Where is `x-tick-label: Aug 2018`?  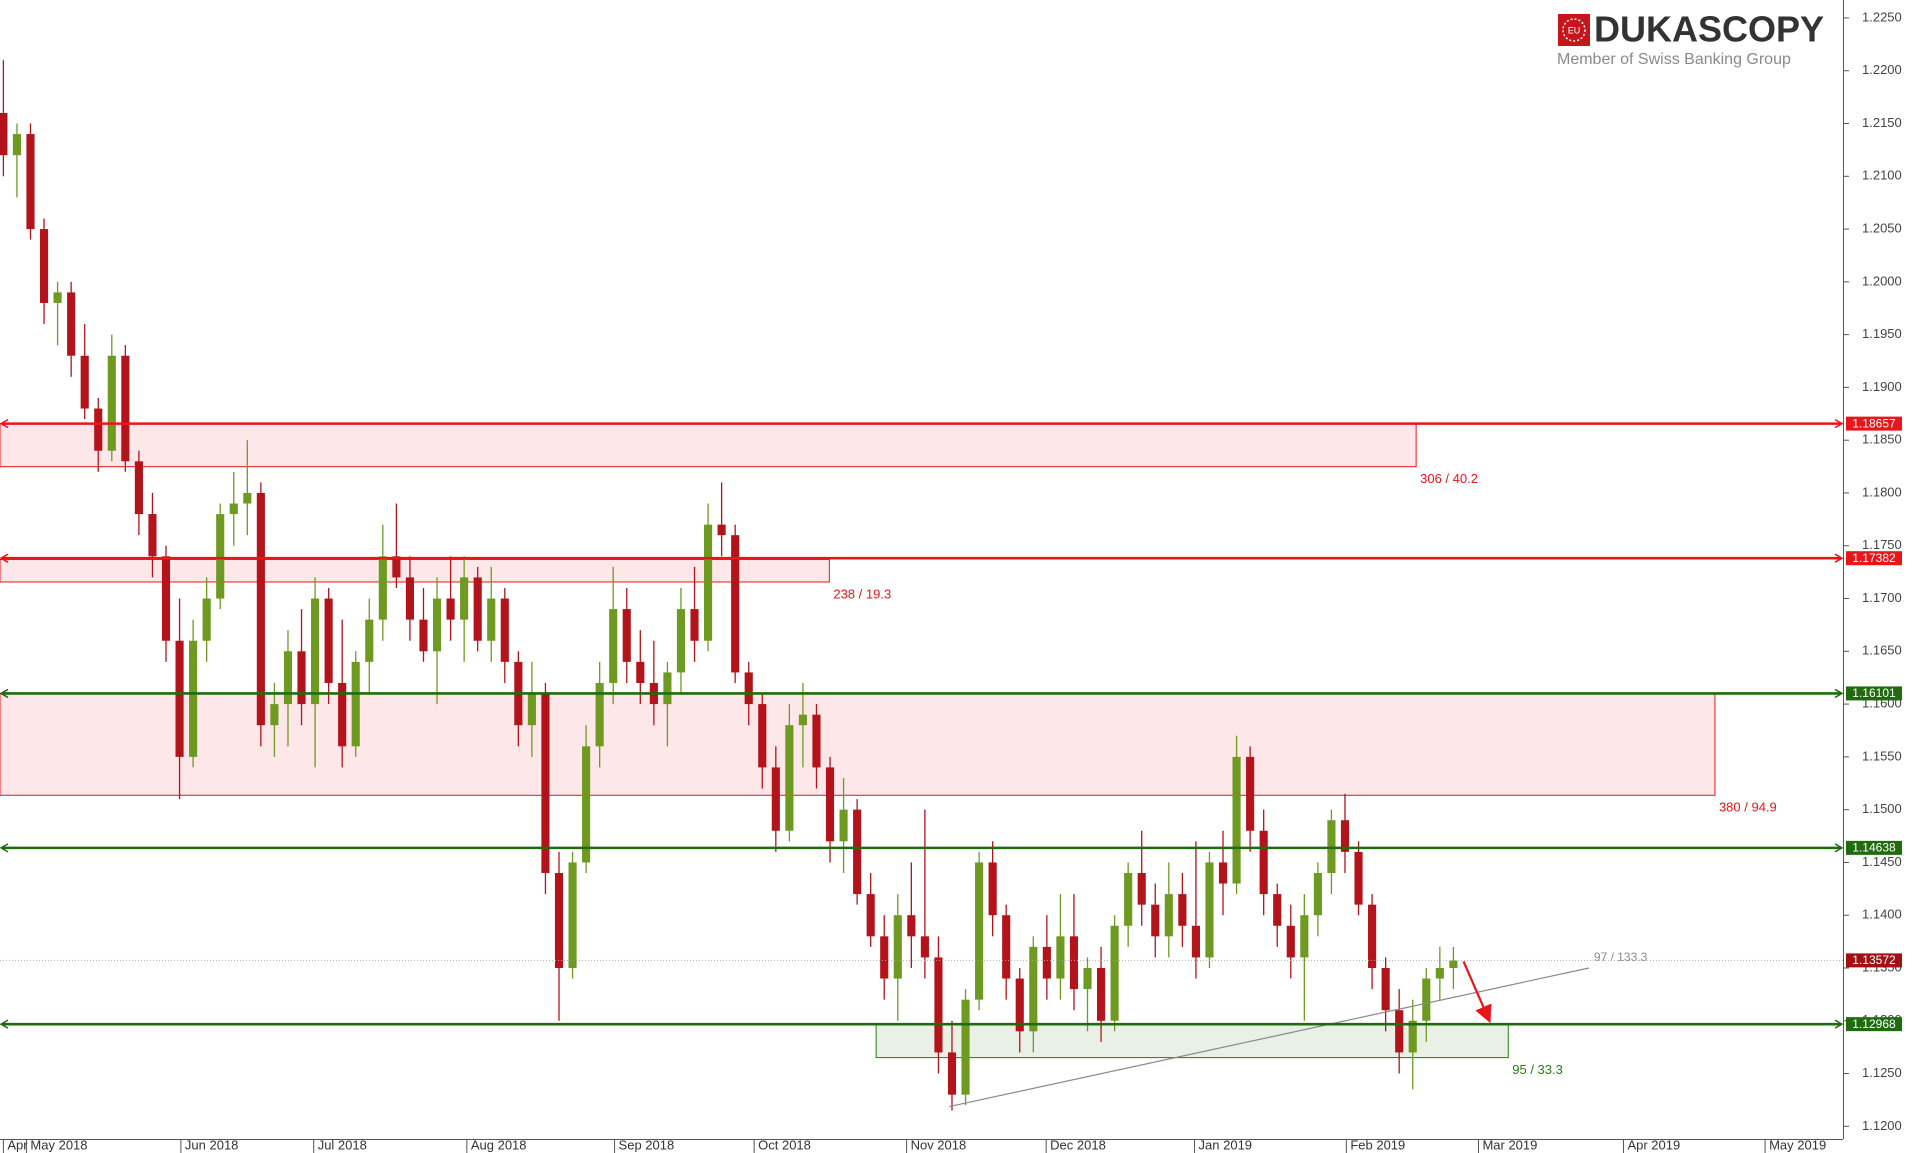 x-tick-label: Aug 2018 is located at coordinates (499, 1144).